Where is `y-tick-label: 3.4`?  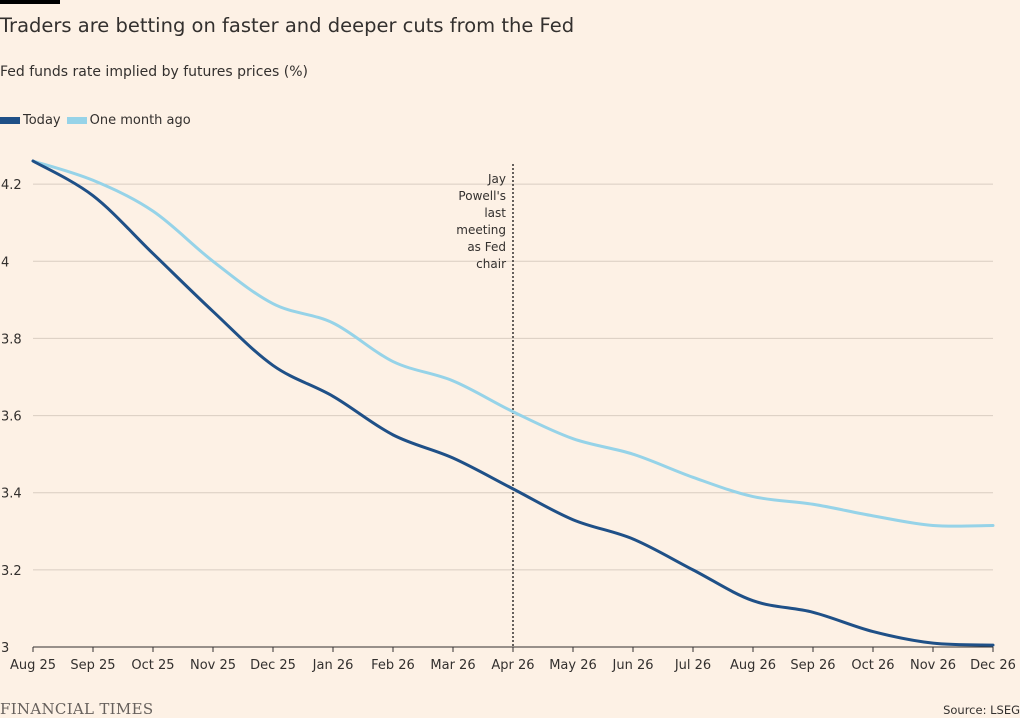 y-tick-label: 3.4 is located at coordinates (11, 494).